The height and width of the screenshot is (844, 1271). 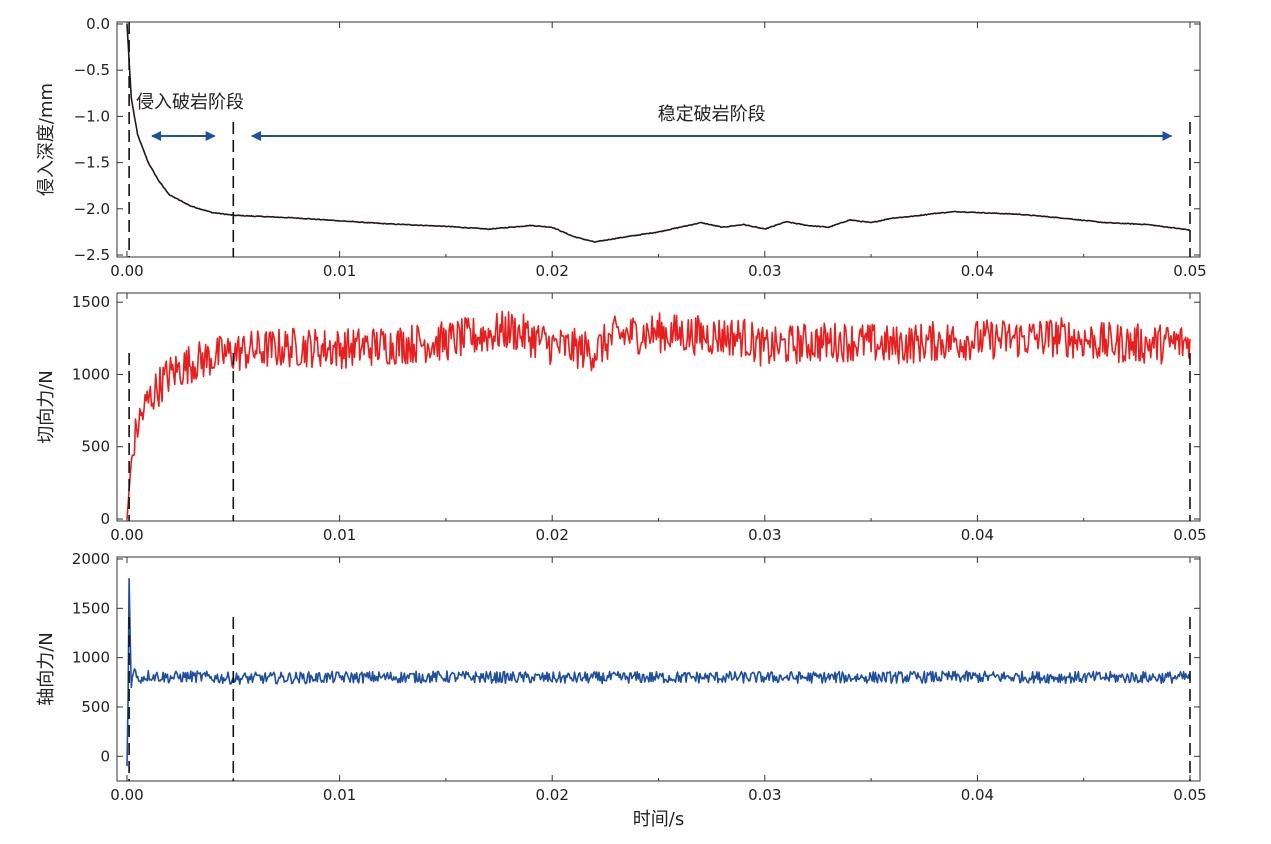 I want to click on y-axis-label: 切向力/N, so click(x=46, y=407).